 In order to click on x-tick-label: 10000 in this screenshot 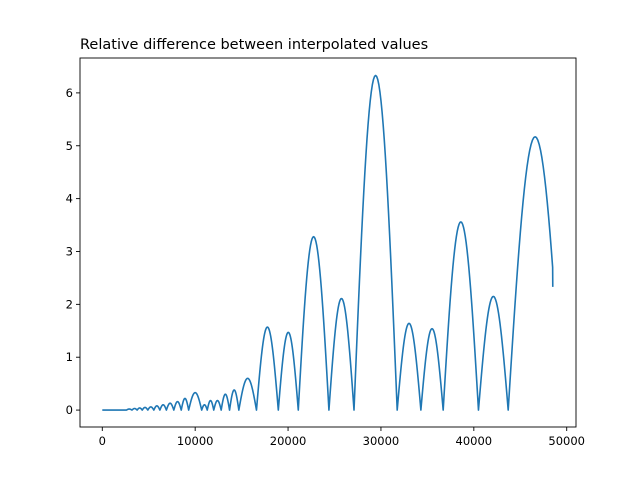, I will do `click(195, 441)`.